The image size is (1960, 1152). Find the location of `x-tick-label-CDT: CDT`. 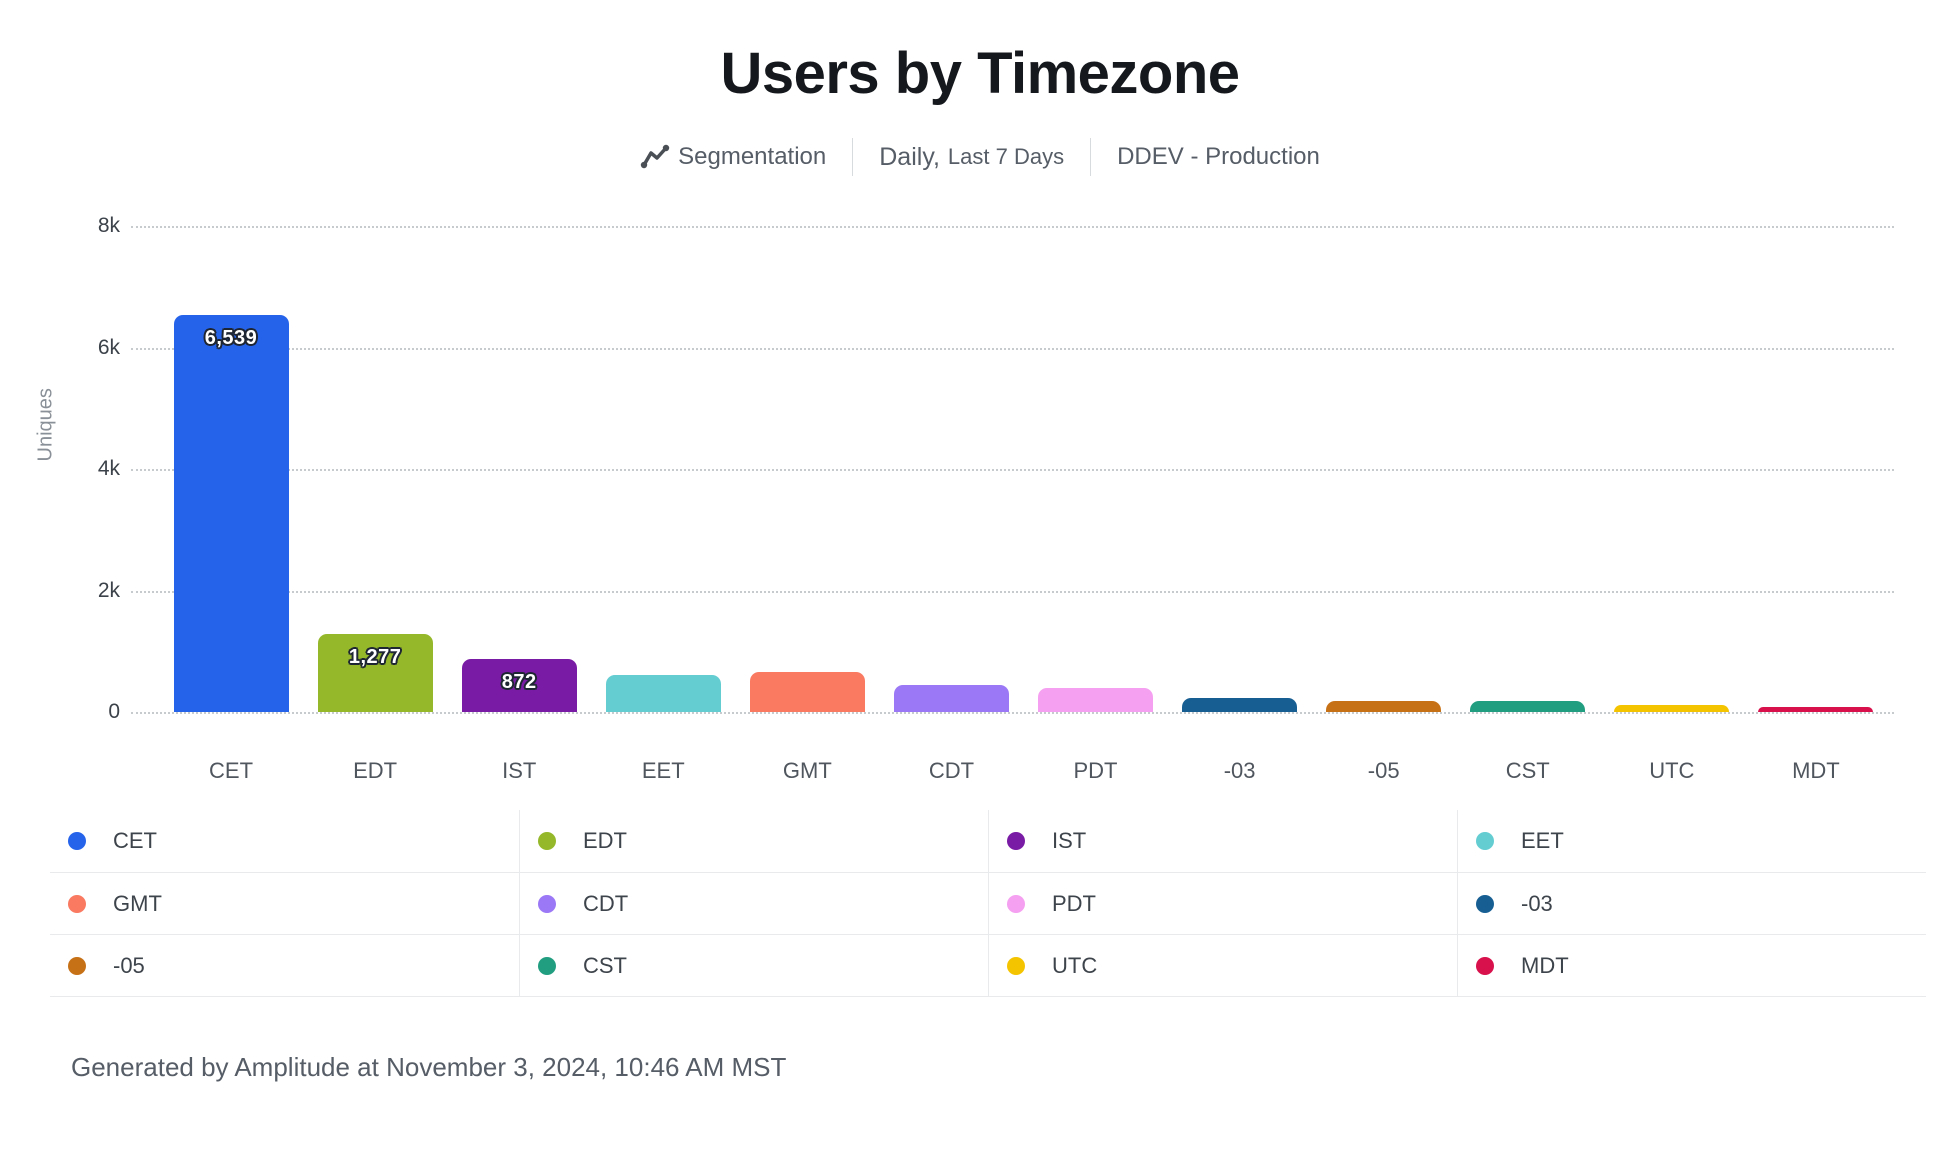

x-tick-label-CDT: CDT is located at coordinates (951, 770).